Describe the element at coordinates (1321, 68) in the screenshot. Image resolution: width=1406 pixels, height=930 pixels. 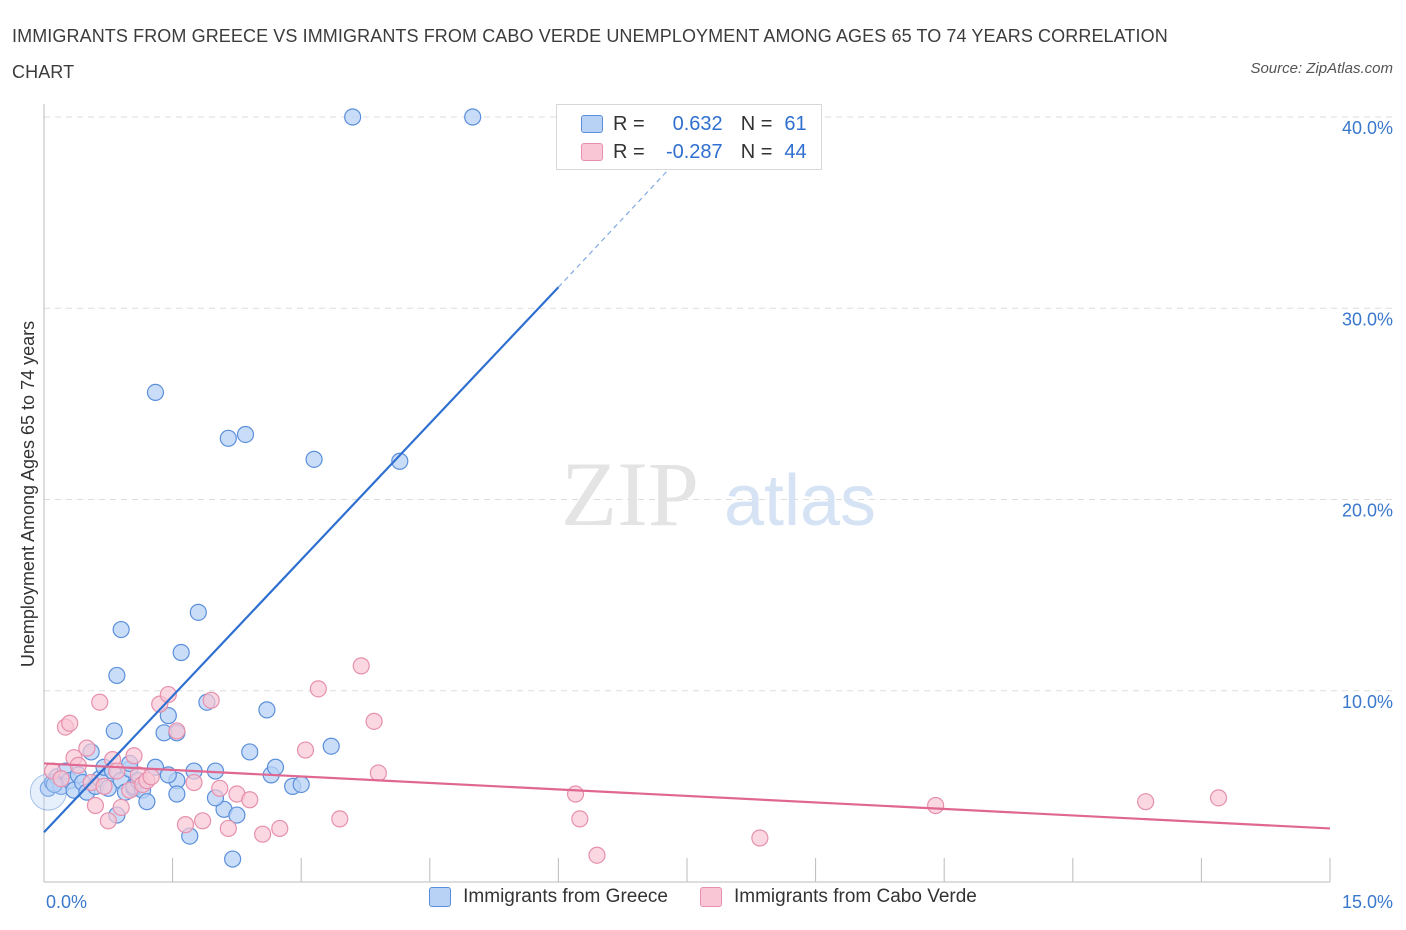
I see `source-label: Source: ZipAtlas.com` at that location.